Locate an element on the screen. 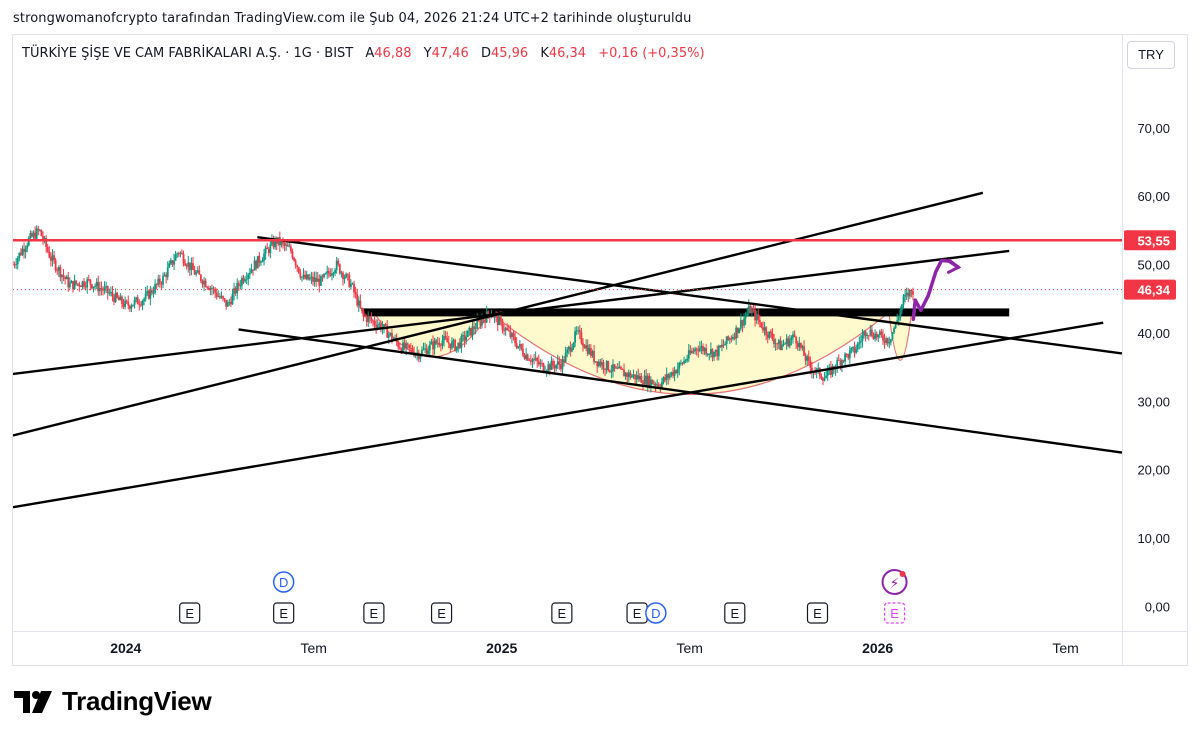  legend-low-label: D is located at coordinates (485, 53).